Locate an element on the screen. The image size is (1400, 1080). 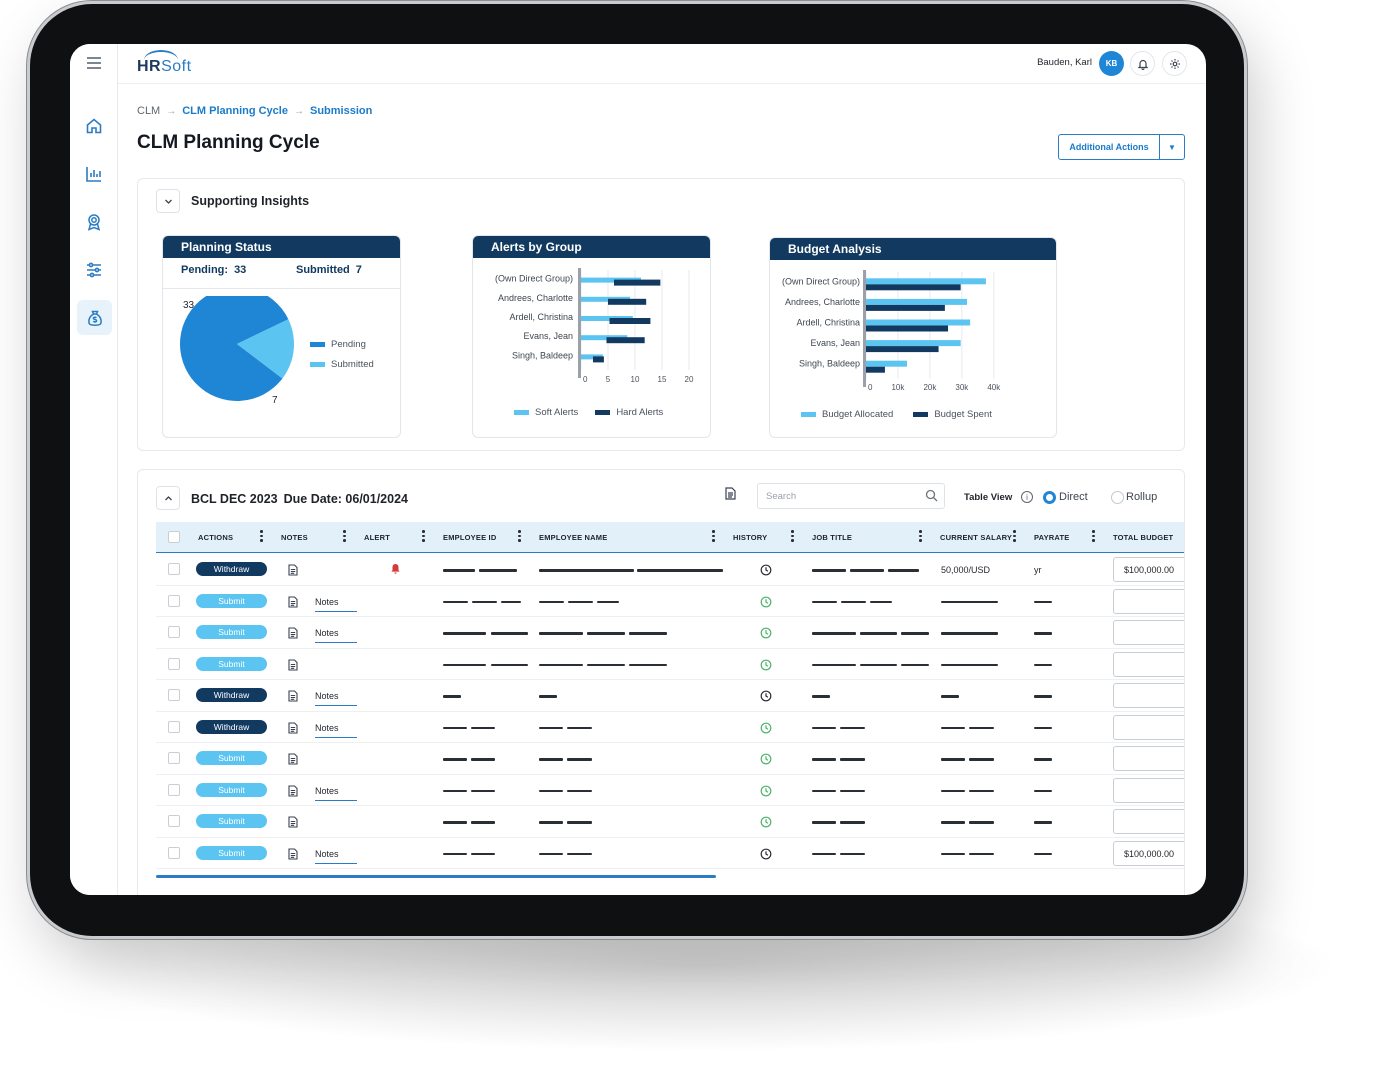
column-current-salary: CURRENT SALARY is located at coordinates (976, 537).